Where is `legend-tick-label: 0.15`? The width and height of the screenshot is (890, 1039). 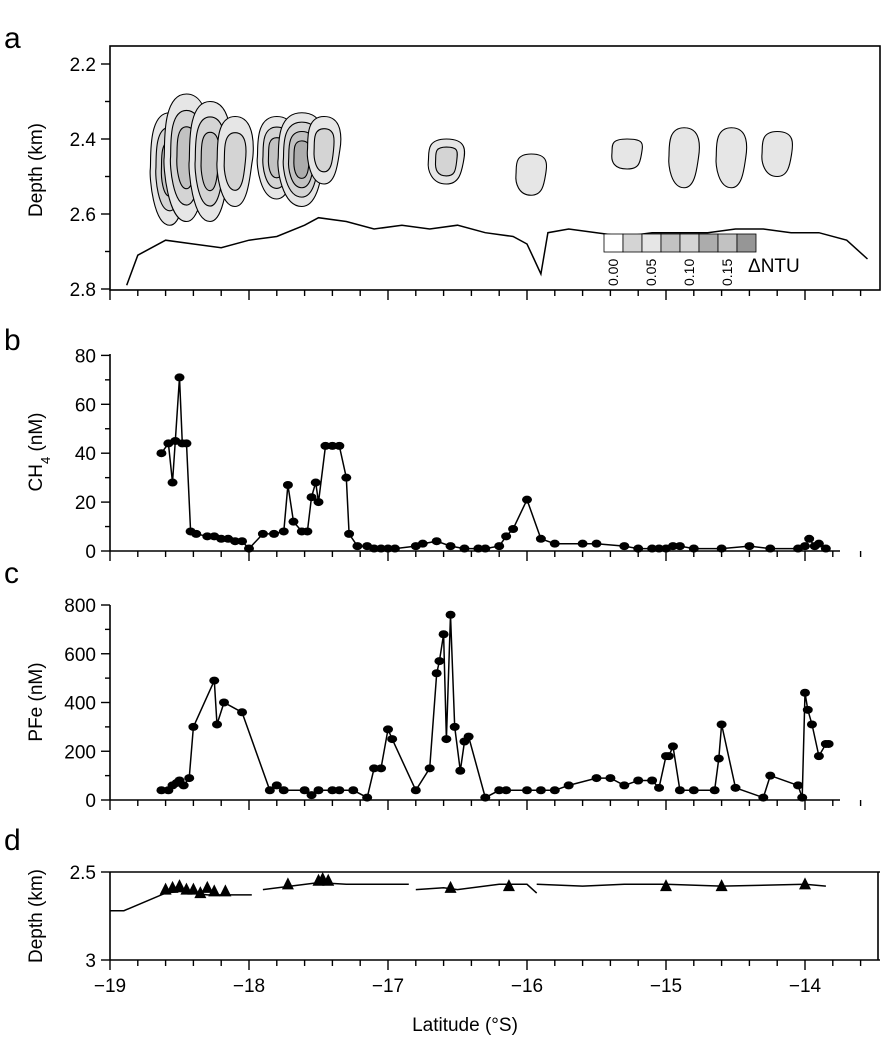 legend-tick-label: 0.15 is located at coordinates (727, 272).